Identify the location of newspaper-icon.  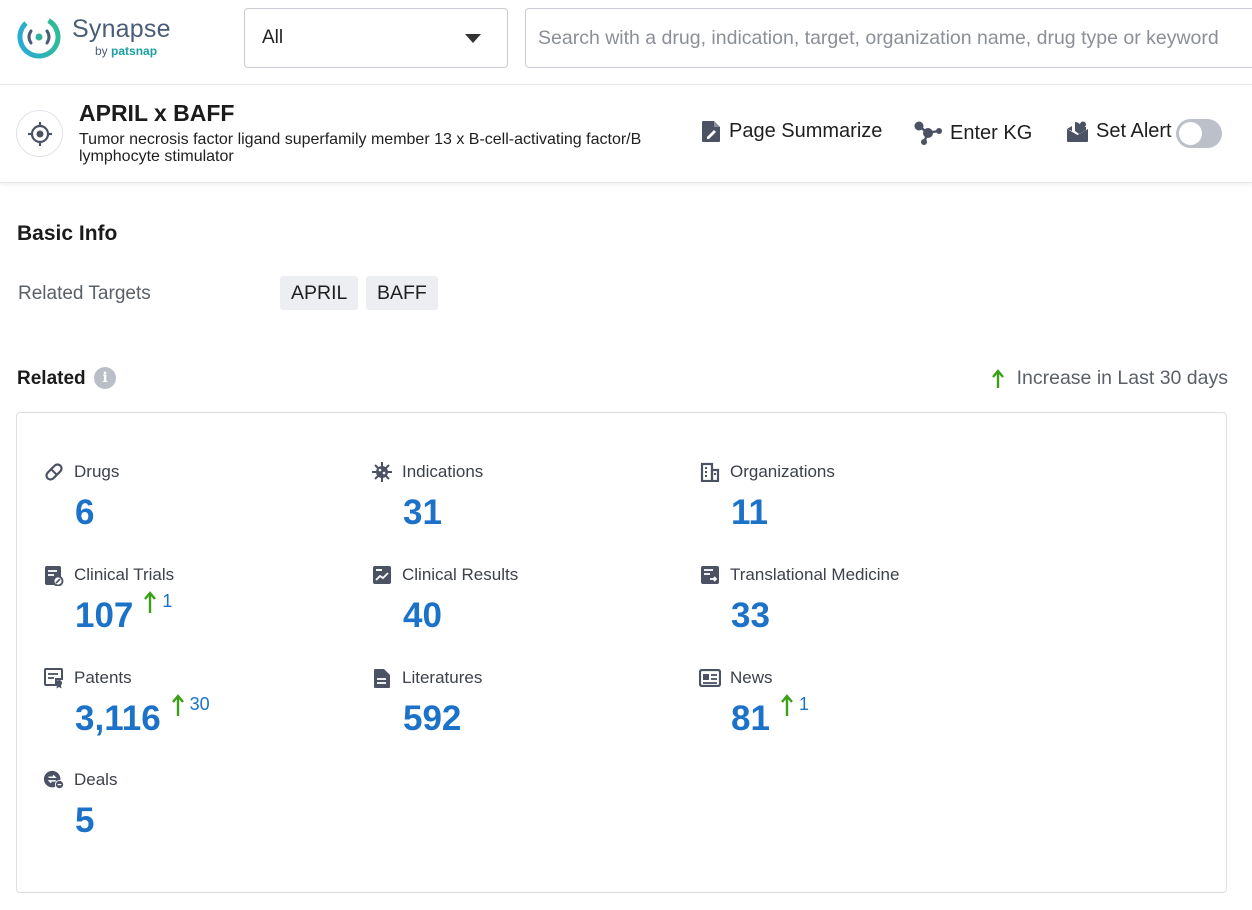
(710, 678).